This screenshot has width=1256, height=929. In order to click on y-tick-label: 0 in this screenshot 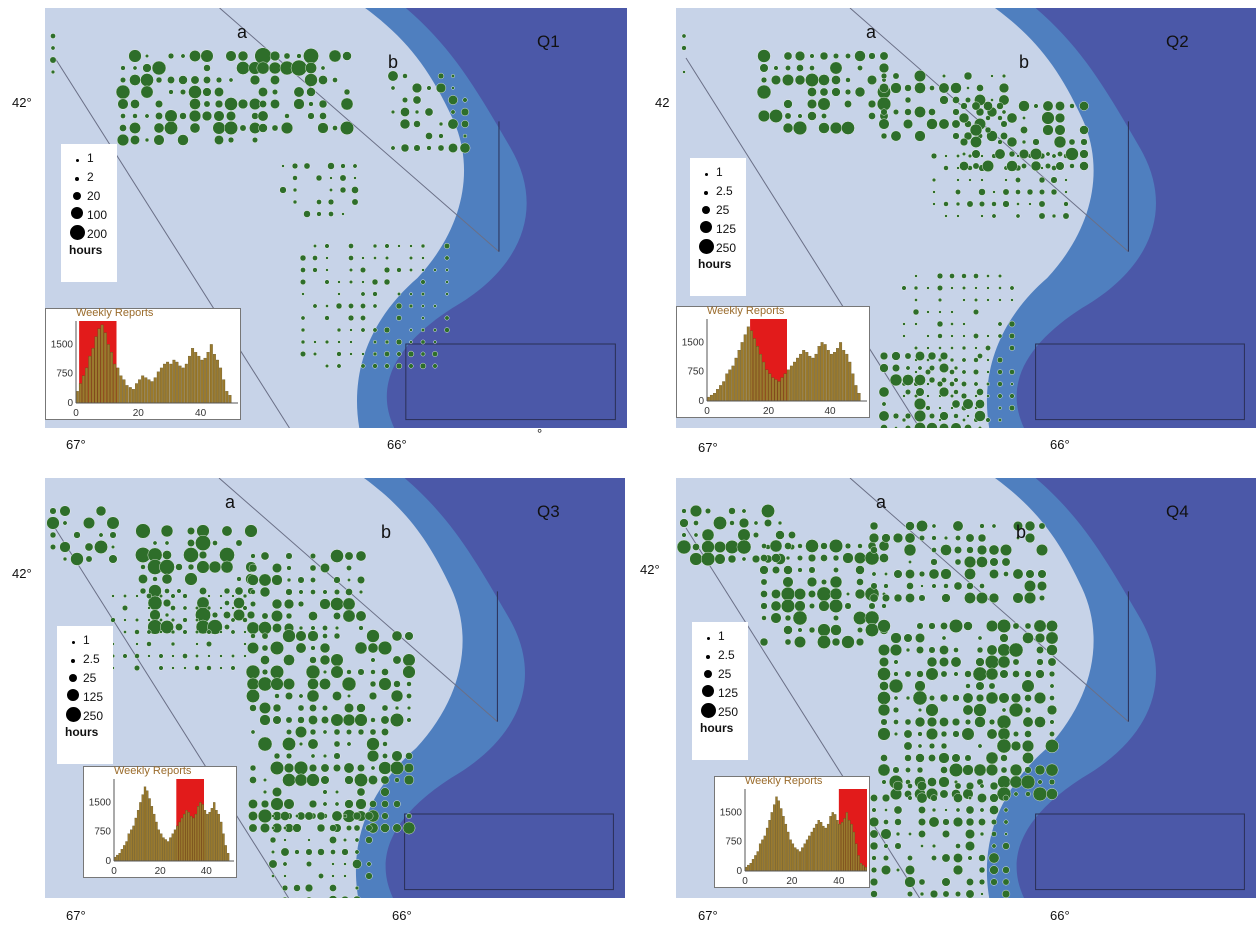, I will do `click(108, 861)`.